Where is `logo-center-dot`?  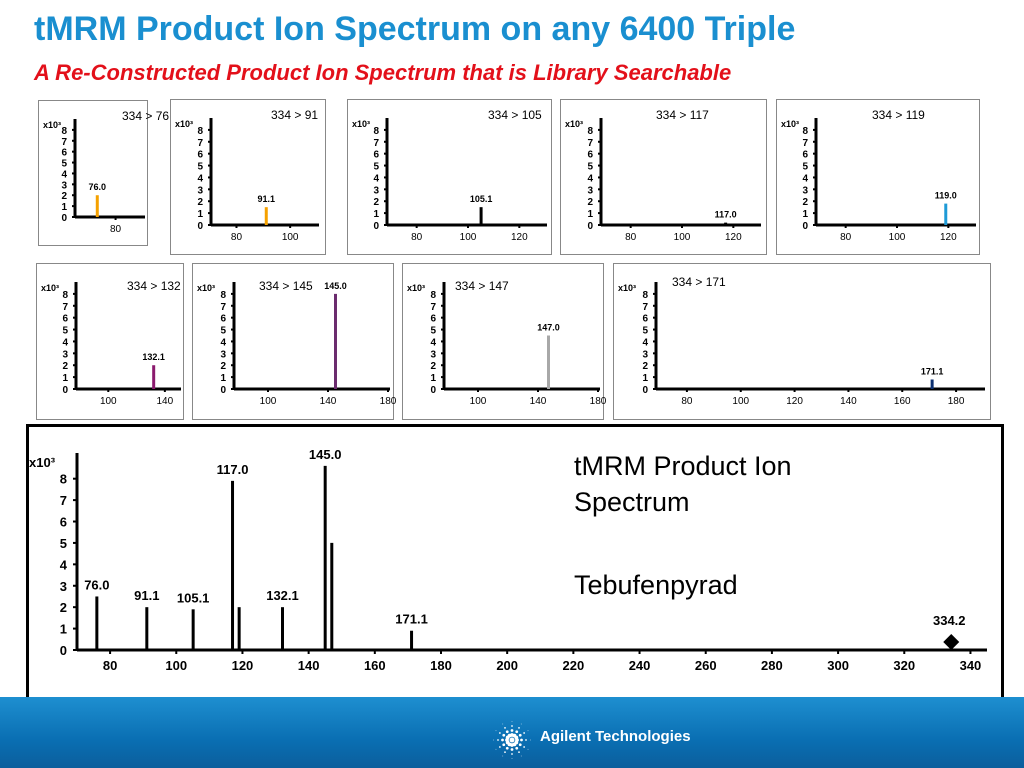 logo-center-dot is located at coordinates (512, 740).